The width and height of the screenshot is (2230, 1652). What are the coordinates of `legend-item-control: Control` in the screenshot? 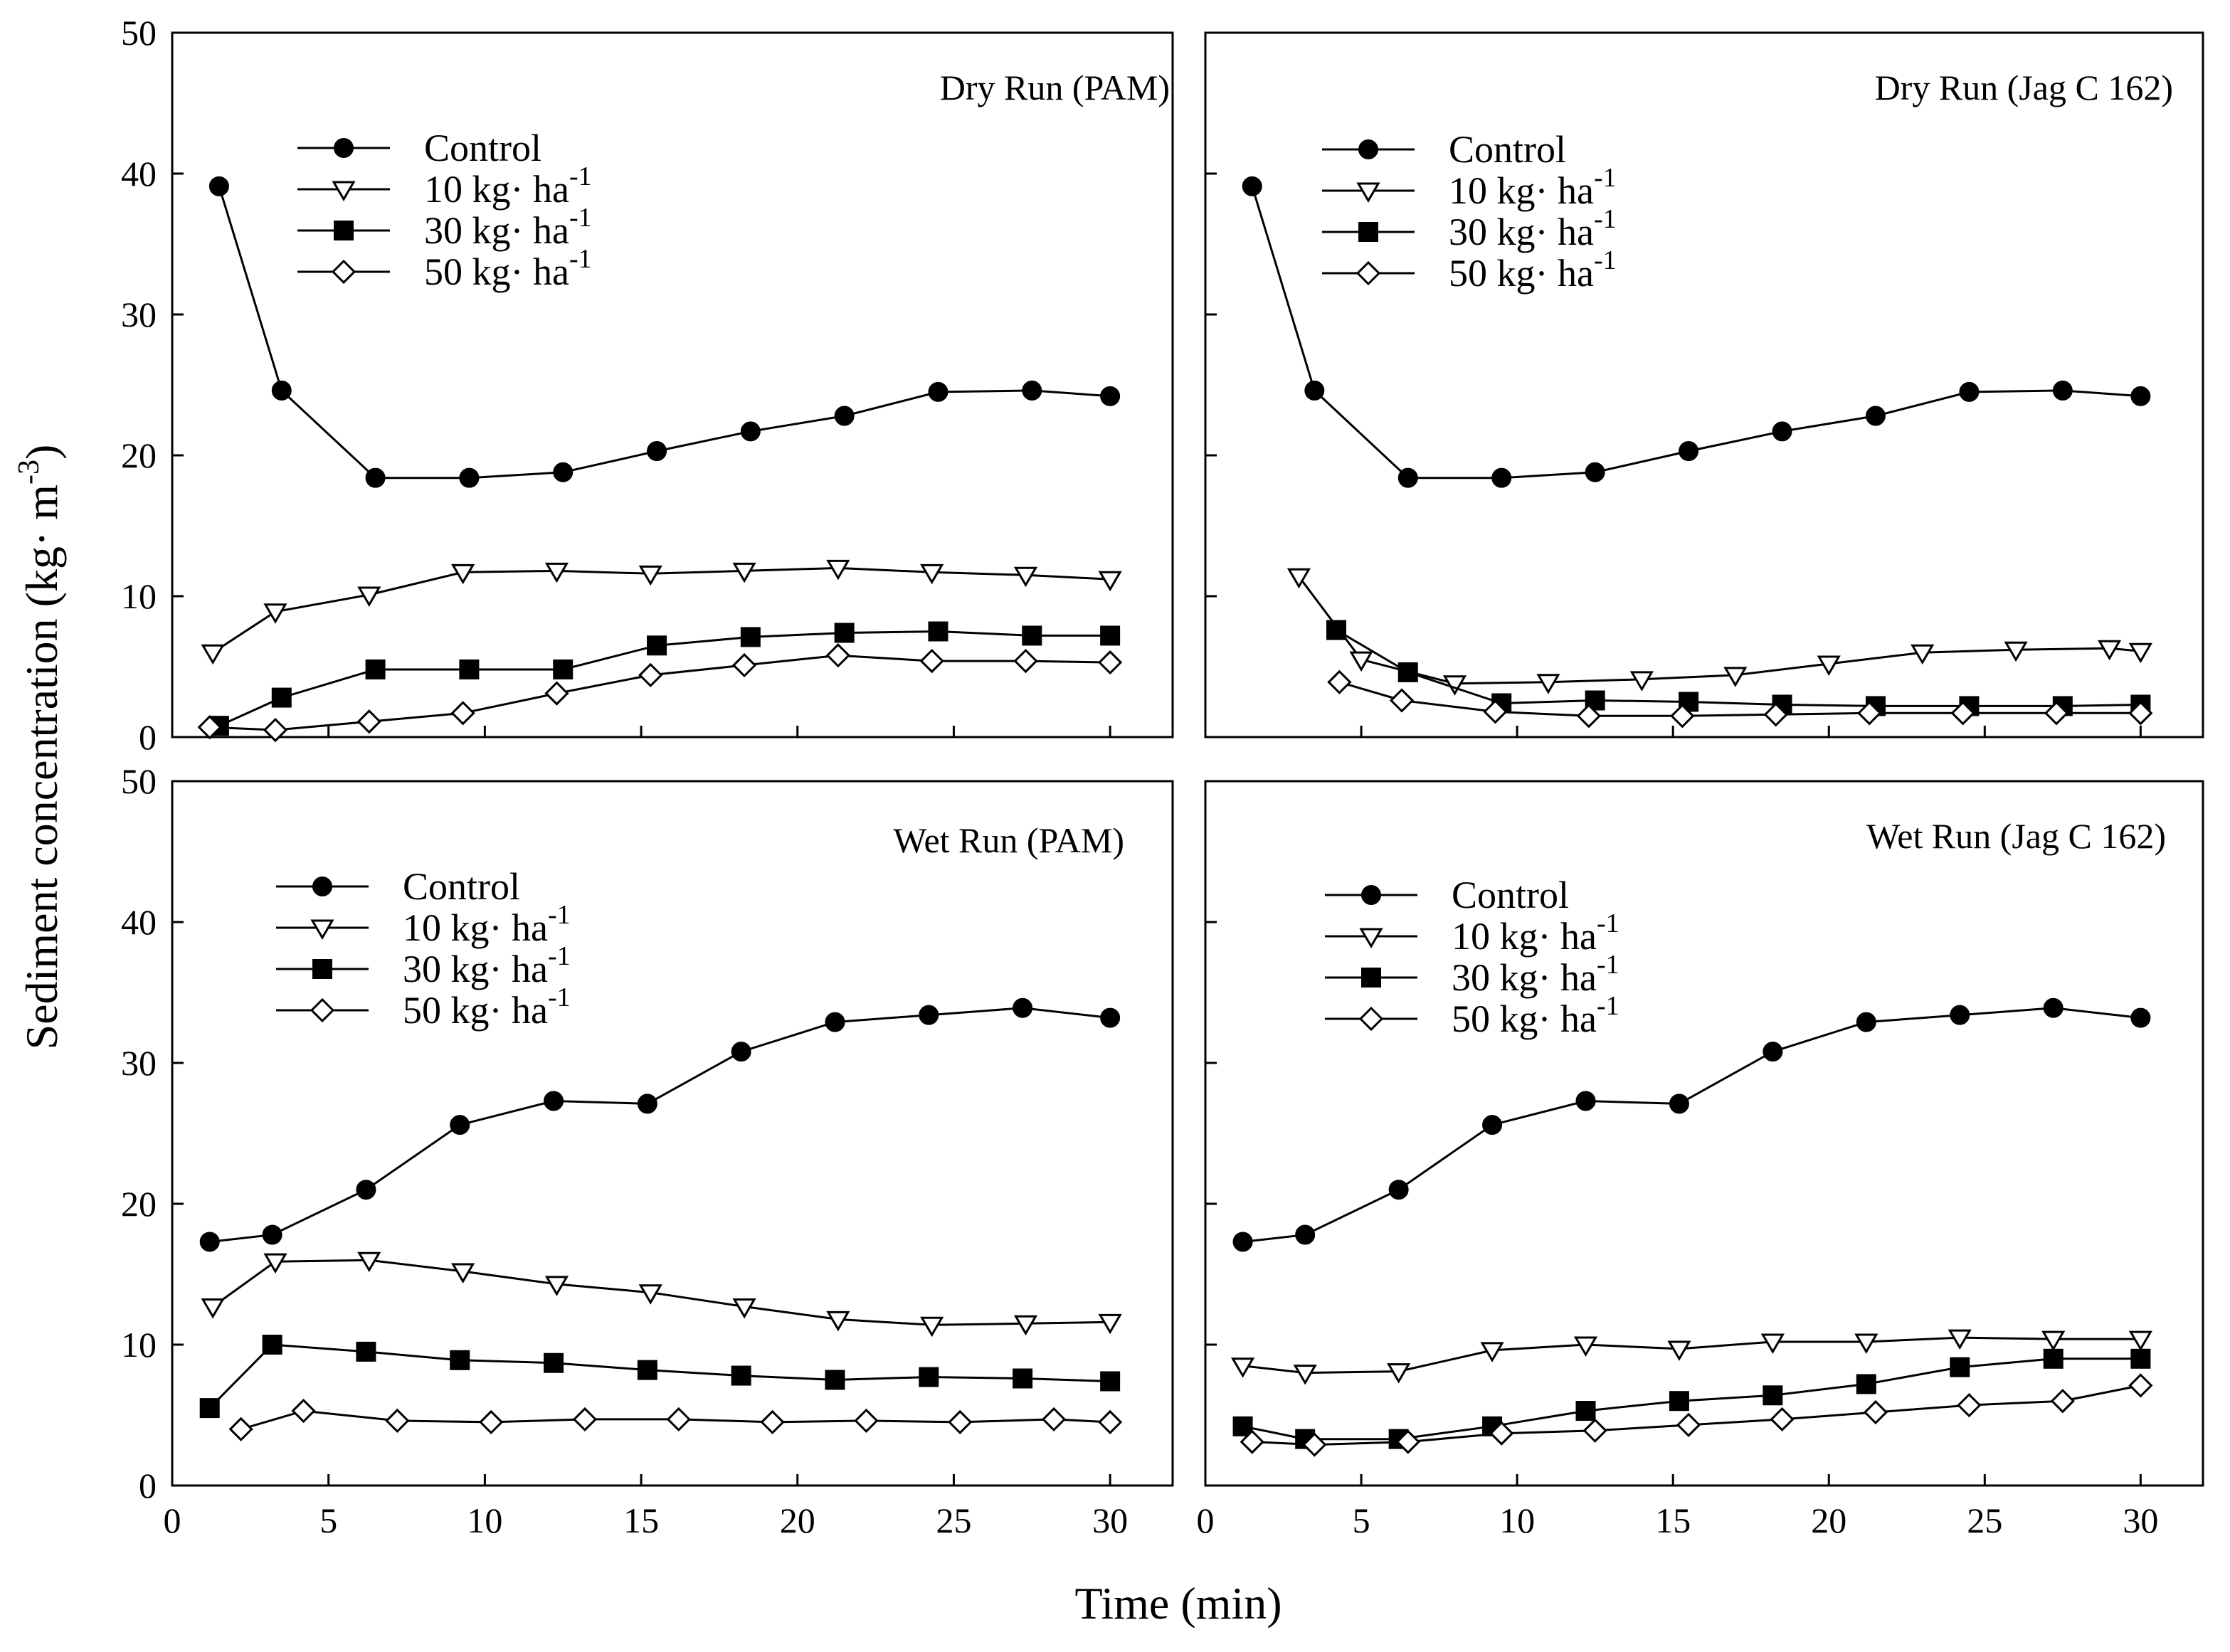 It's located at (419, 148).